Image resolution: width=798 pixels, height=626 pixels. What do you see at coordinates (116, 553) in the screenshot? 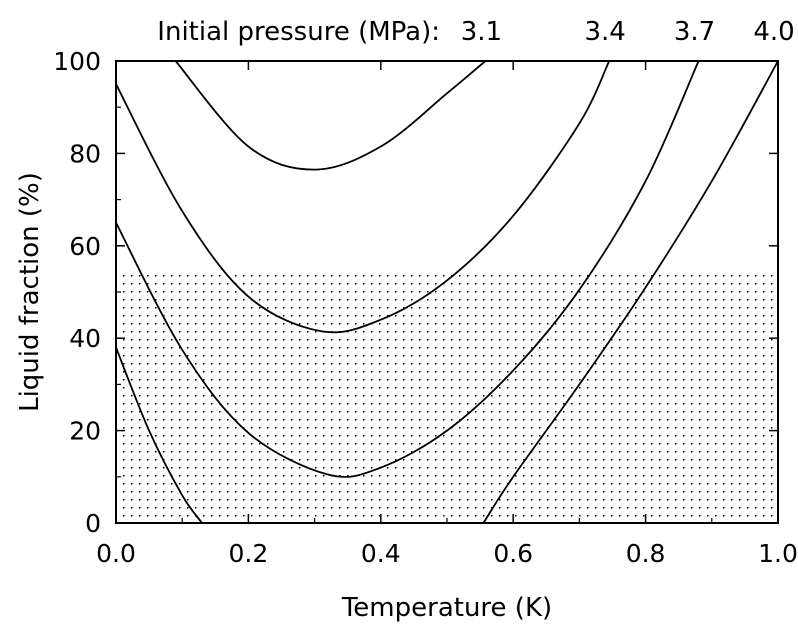
I see `x-tick-label: 0.0` at bounding box center [116, 553].